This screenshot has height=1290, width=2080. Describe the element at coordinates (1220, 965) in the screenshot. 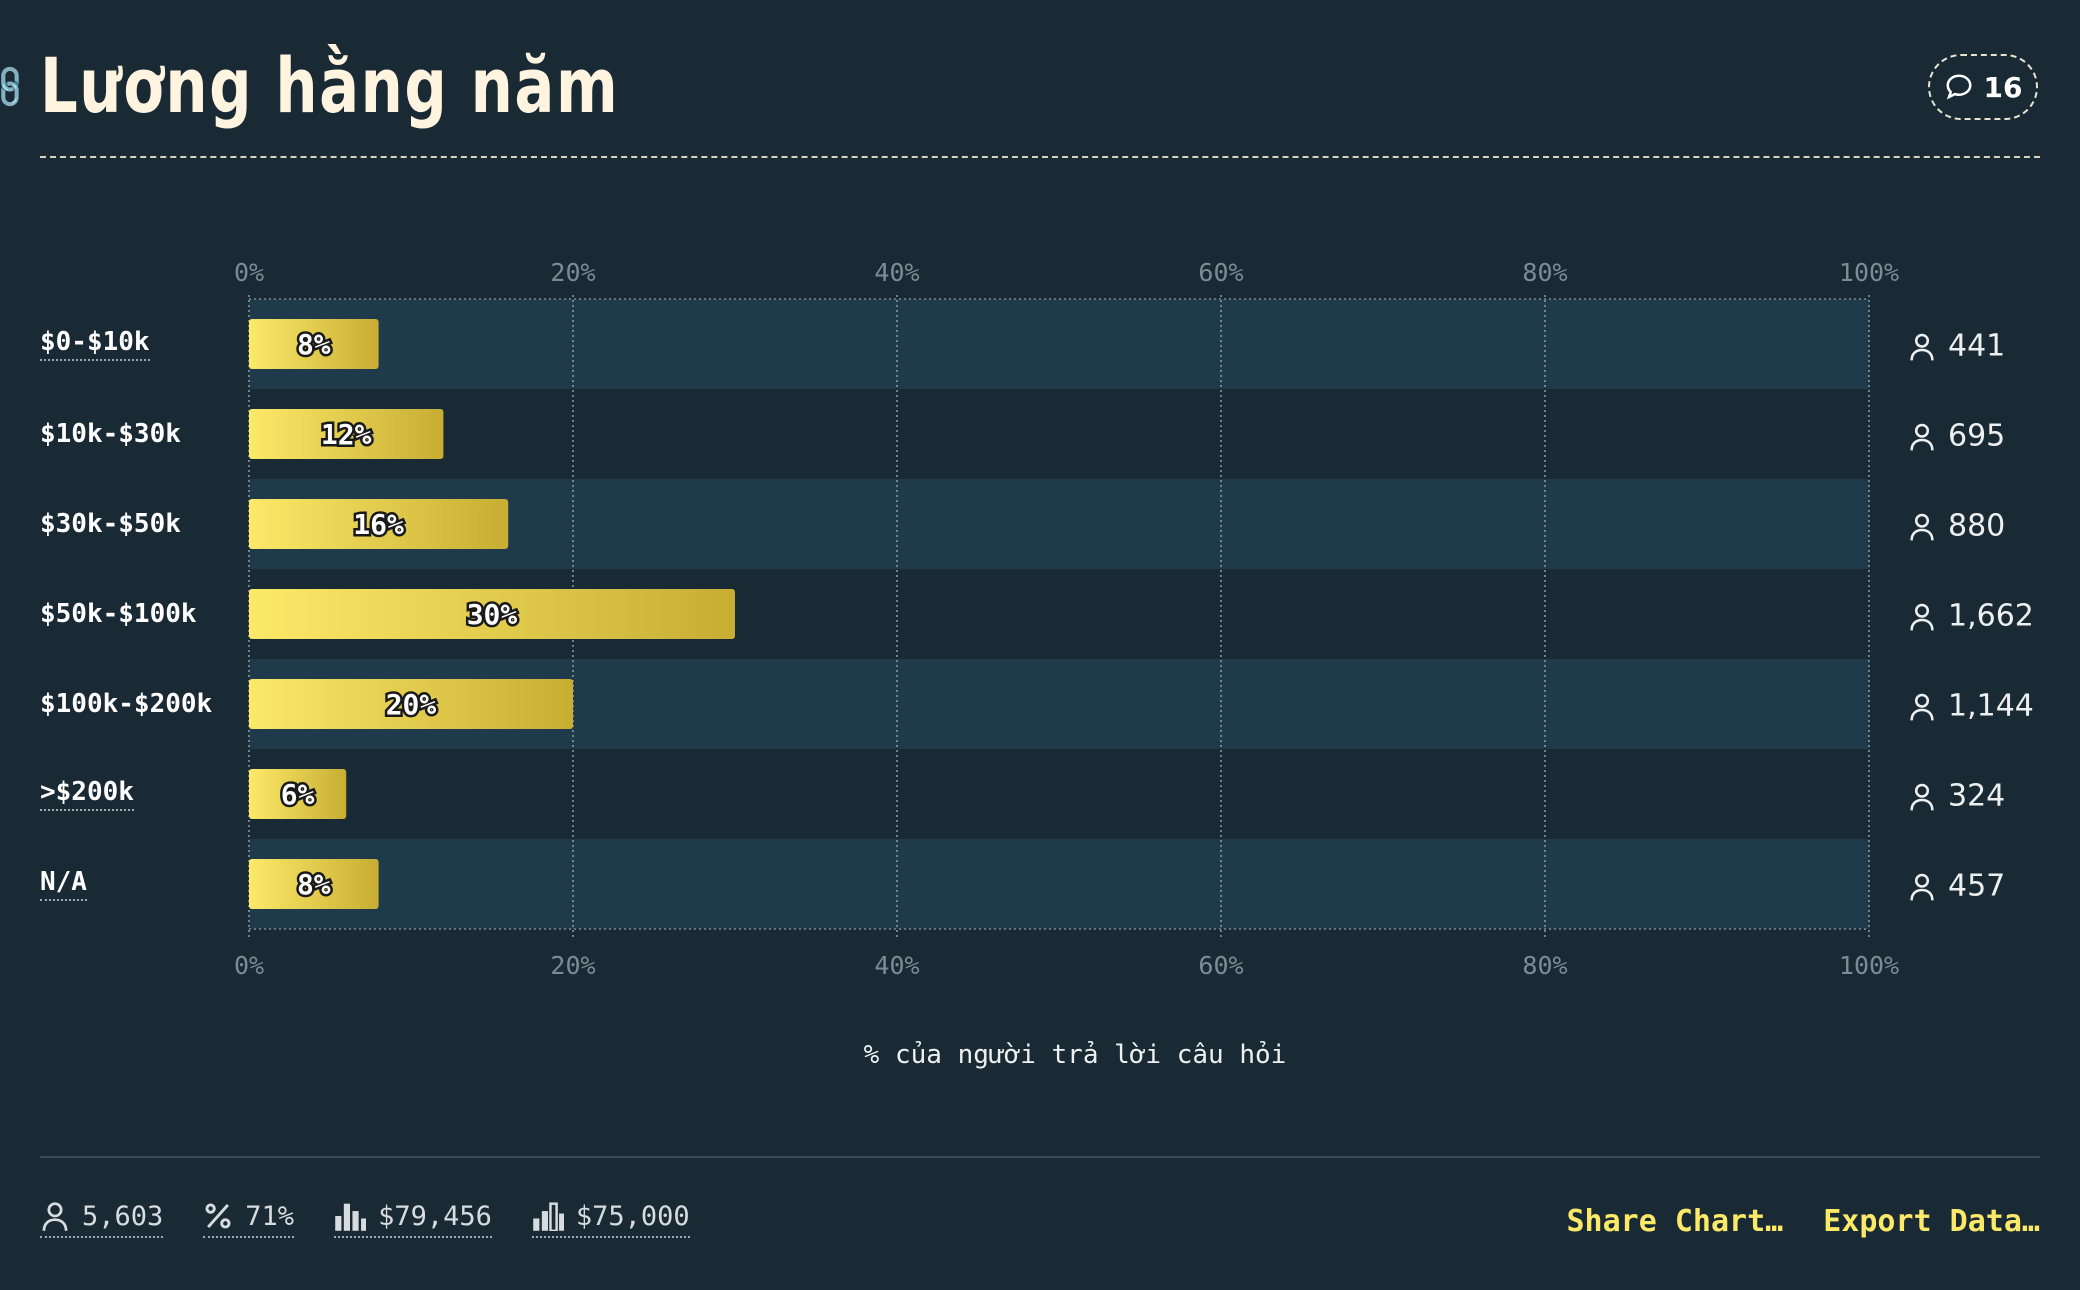

I see `x-tick-label-bottom: 60%` at that location.